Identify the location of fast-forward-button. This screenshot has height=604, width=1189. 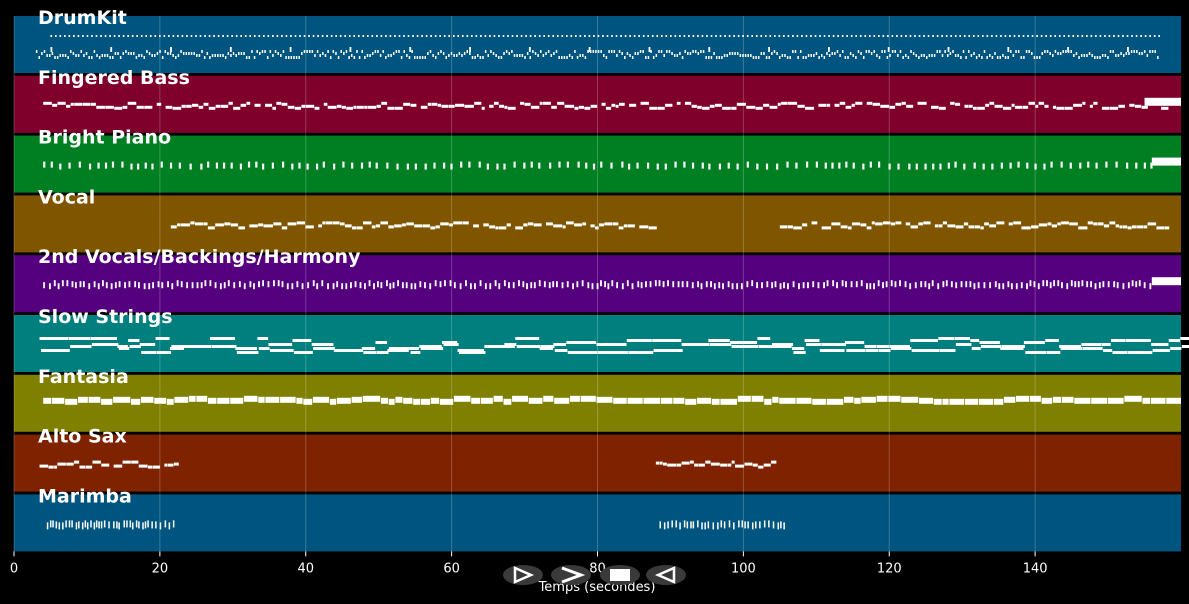
(571, 575).